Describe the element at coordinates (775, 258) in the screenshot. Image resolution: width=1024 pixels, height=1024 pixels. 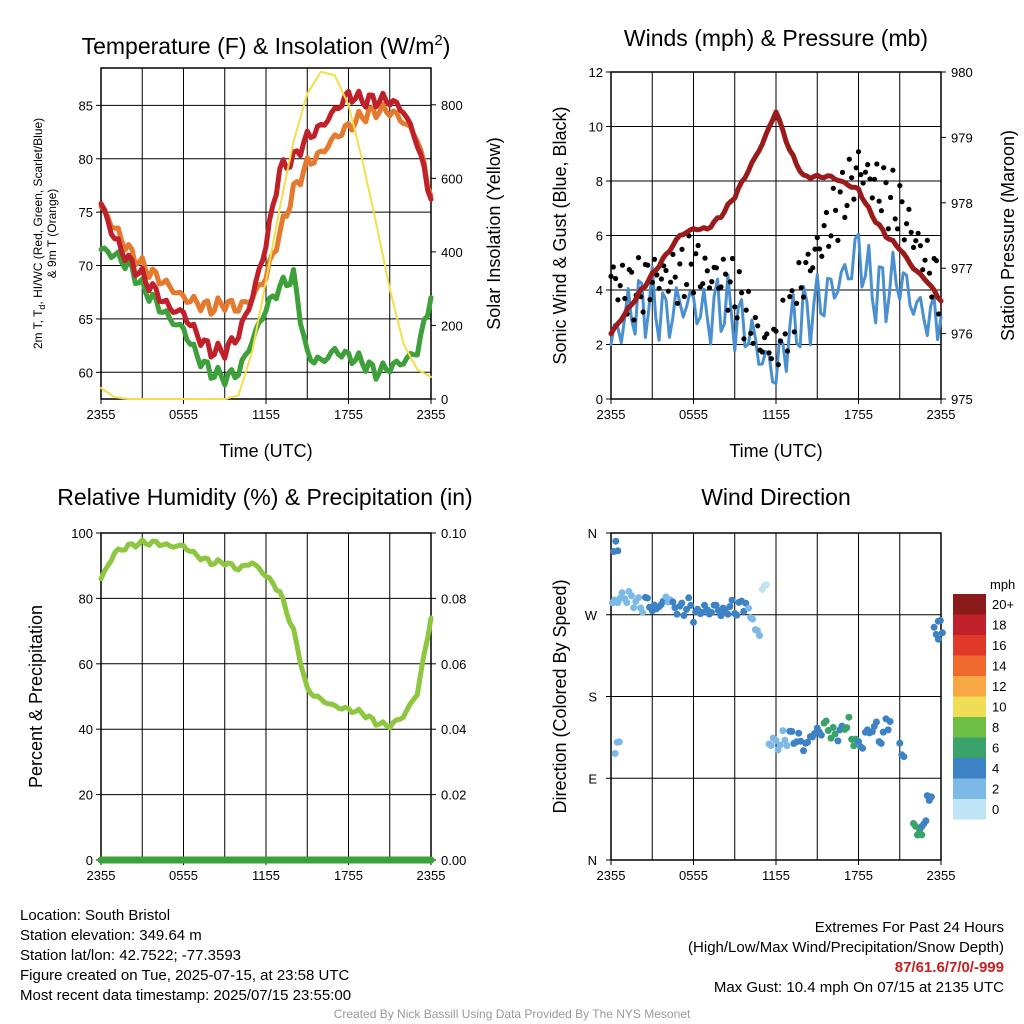
I see `gust-points` at that location.